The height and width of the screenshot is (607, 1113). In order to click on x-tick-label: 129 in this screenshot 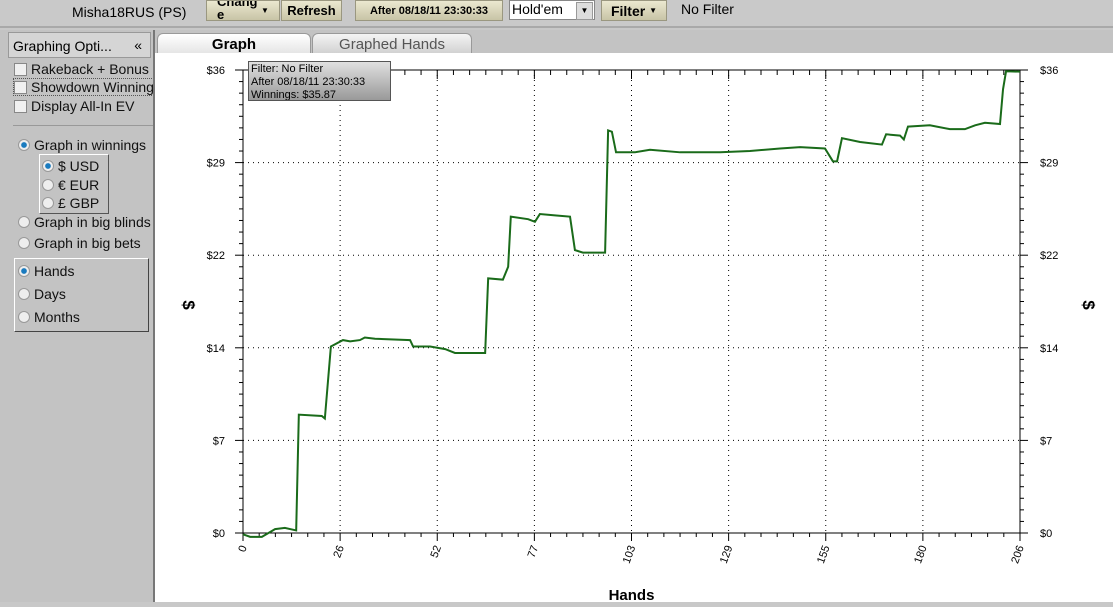, I will do `click(727, 554)`.